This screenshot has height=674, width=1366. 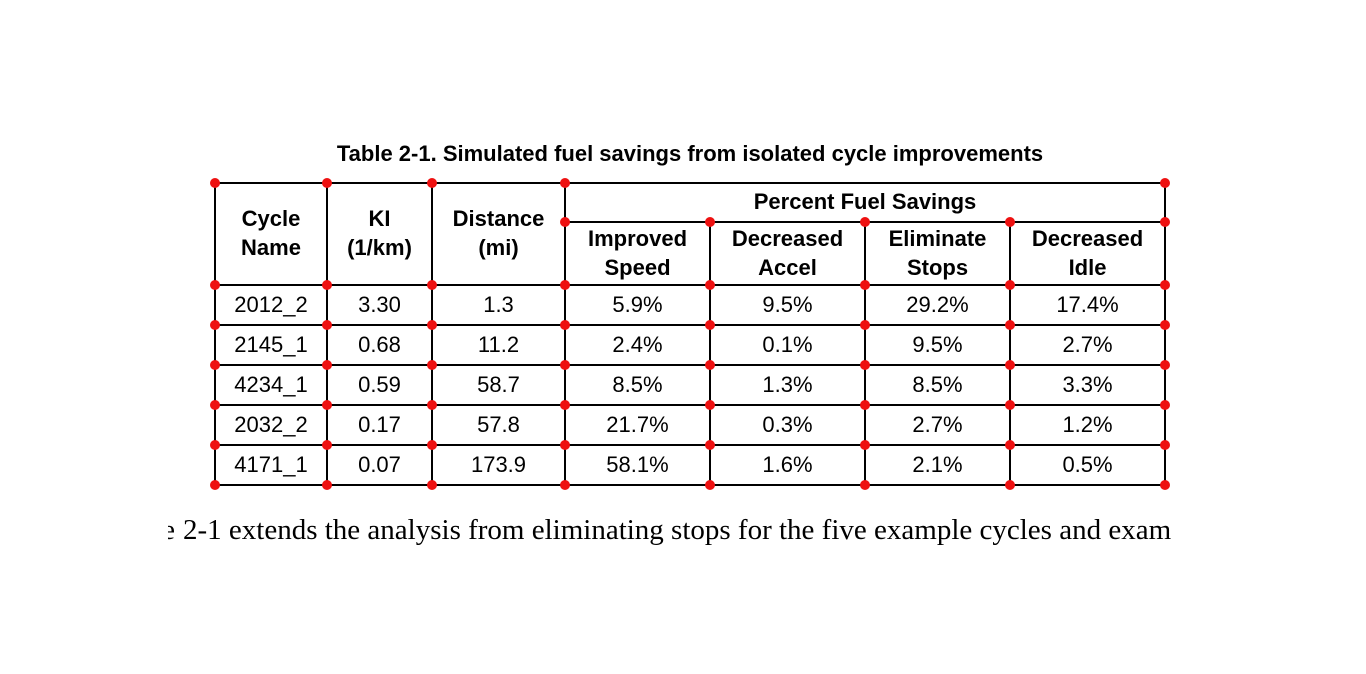 What do you see at coordinates (1087, 305) in the screenshot?
I see `table-cell: 17.4%` at bounding box center [1087, 305].